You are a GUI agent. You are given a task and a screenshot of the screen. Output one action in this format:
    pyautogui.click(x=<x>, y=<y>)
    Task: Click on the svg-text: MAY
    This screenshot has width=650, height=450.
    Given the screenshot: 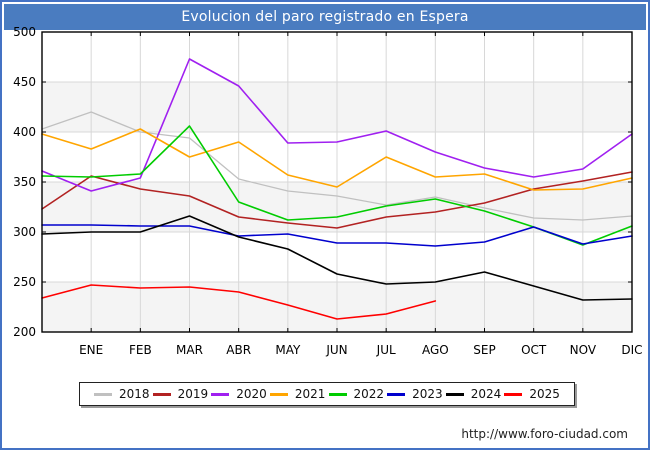 What is the action you would take?
    pyautogui.click(x=288, y=350)
    